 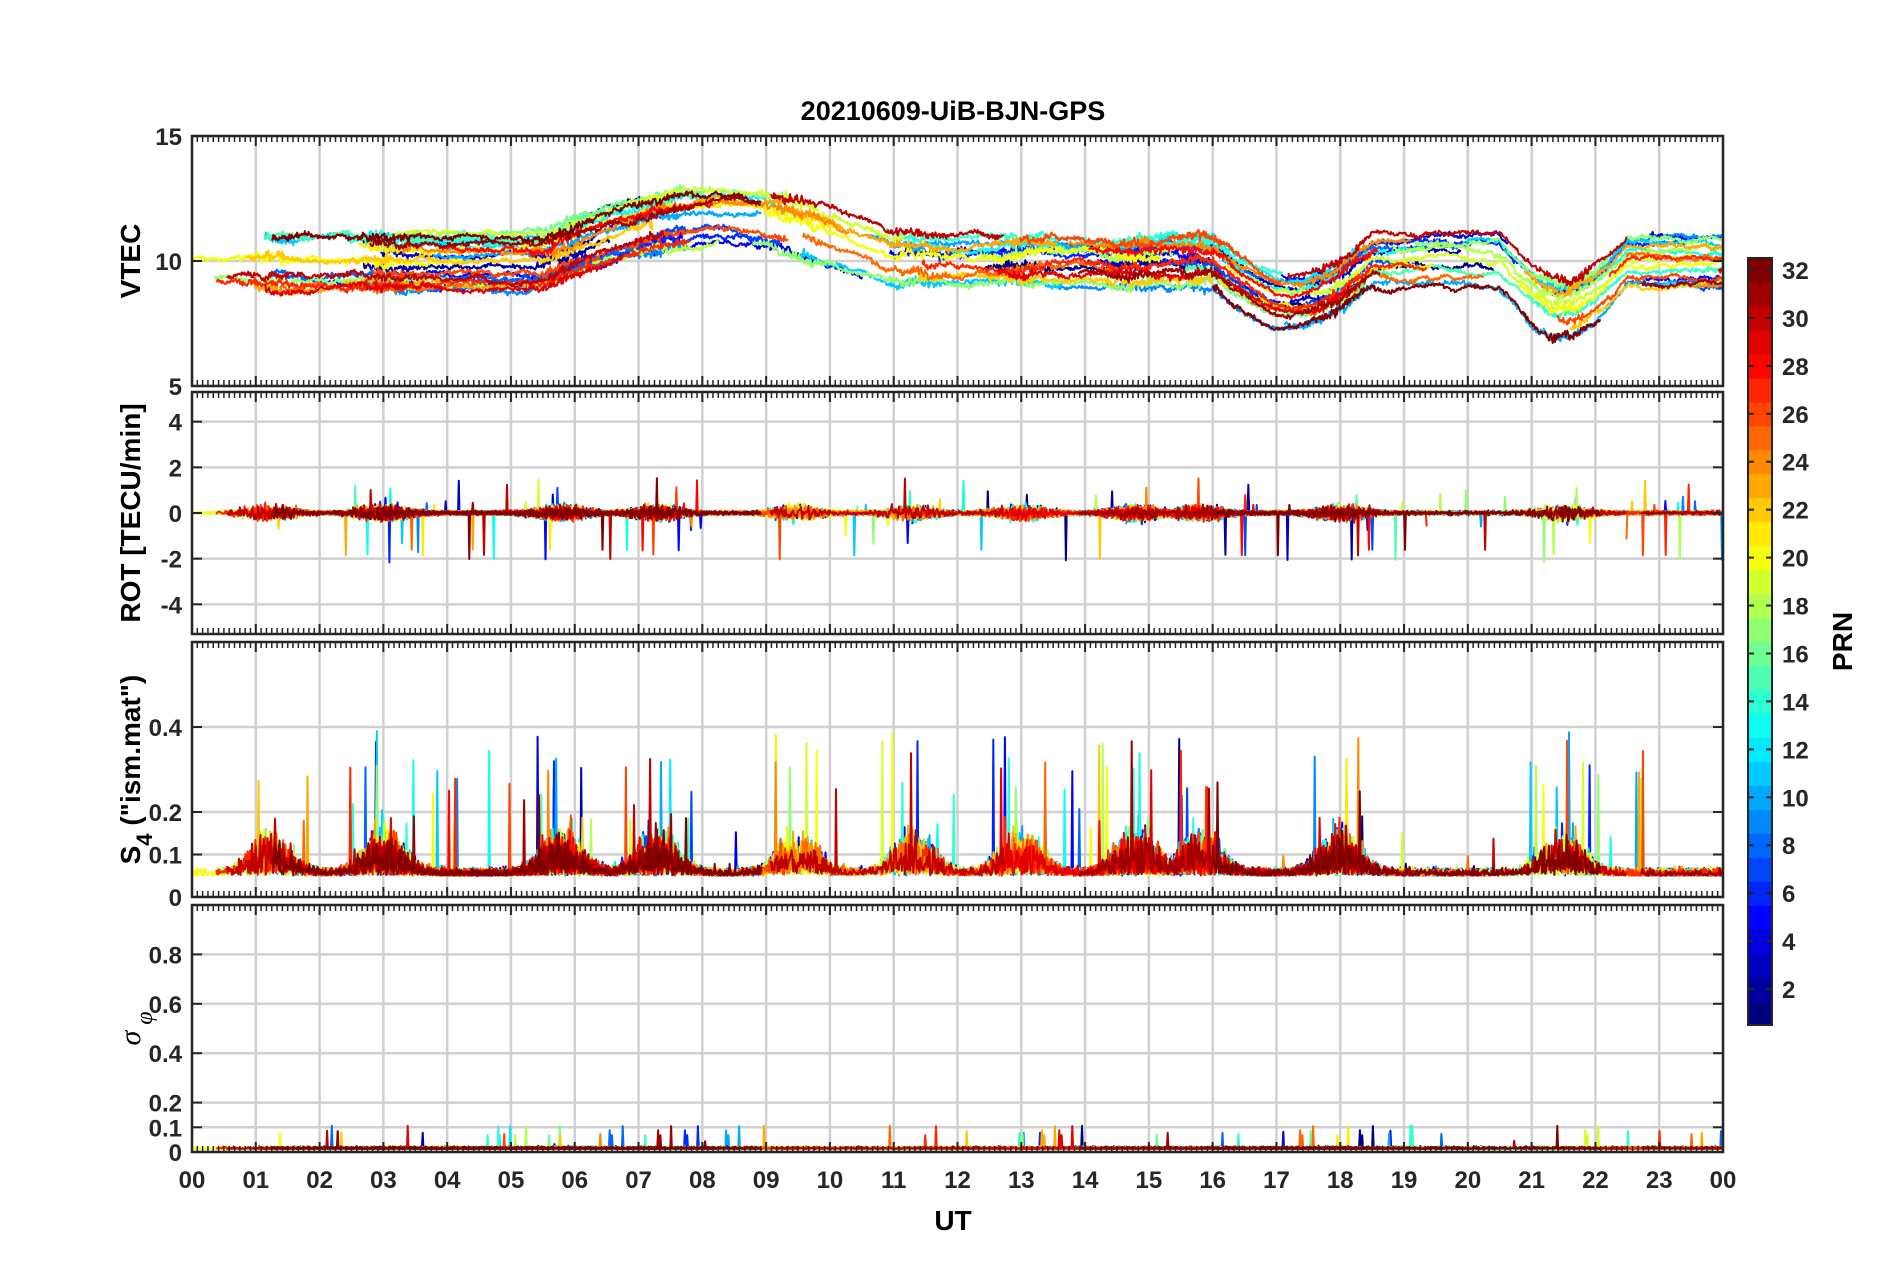 I want to click on prn-24-track, so click(x=1706, y=286).